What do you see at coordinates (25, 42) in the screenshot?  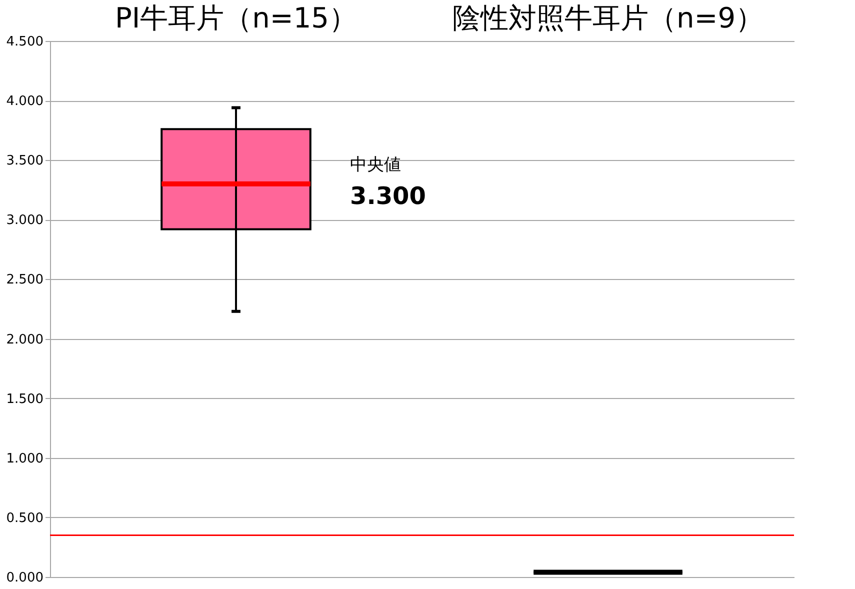 I see `y-tick-label: 4.500` at bounding box center [25, 42].